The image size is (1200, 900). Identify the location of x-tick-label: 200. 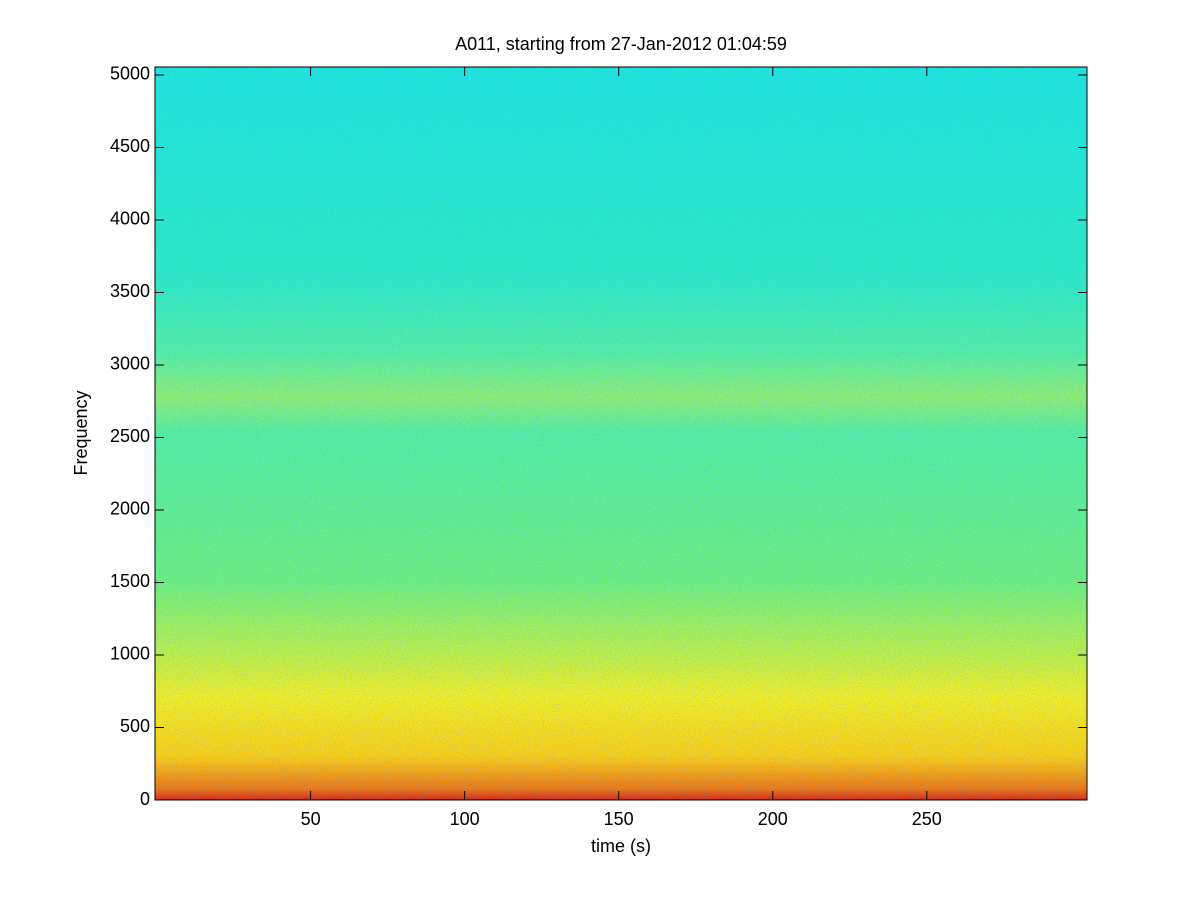
(773, 819).